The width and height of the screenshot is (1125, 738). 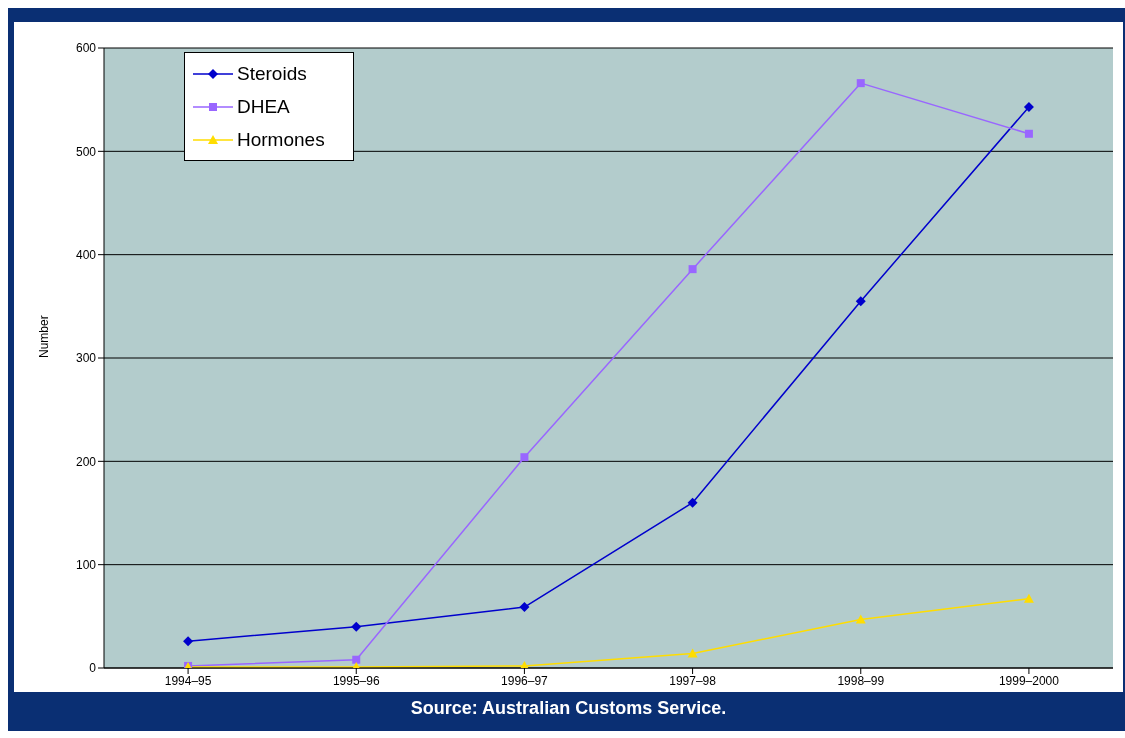 I want to click on y-axis-title: Number, so click(x=44, y=336).